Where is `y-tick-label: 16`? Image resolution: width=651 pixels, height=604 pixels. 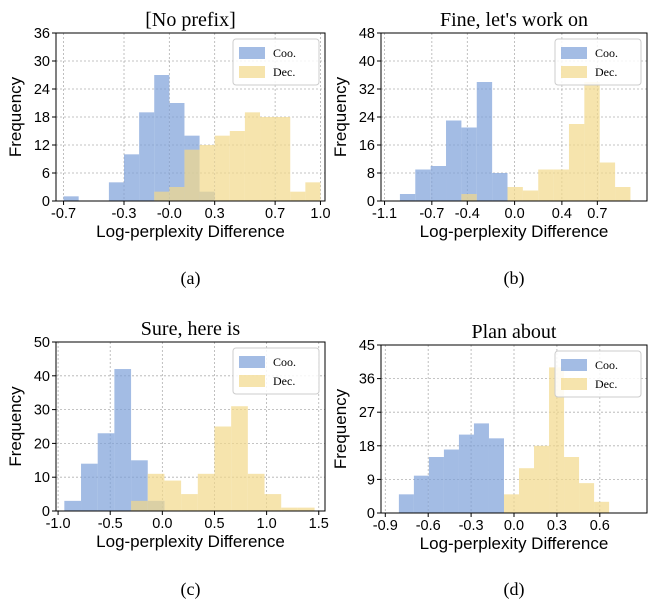 y-tick-label: 16 is located at coordinates (367, 146).